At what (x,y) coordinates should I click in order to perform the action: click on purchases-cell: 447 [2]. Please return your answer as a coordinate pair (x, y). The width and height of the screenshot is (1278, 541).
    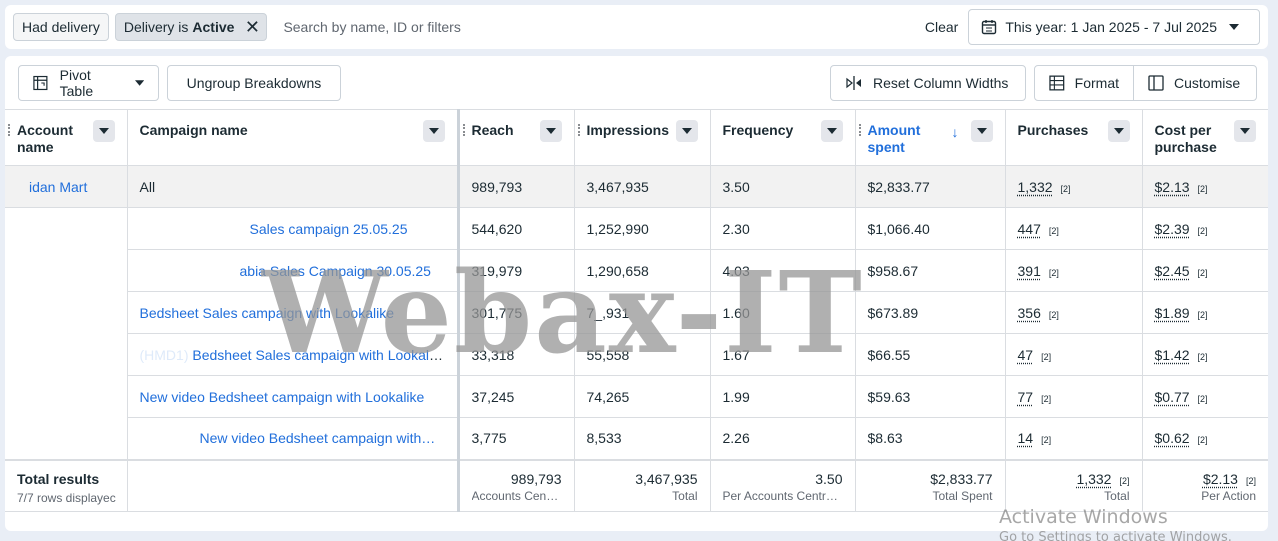
    Looking at the image, I should click on (1073, 229).